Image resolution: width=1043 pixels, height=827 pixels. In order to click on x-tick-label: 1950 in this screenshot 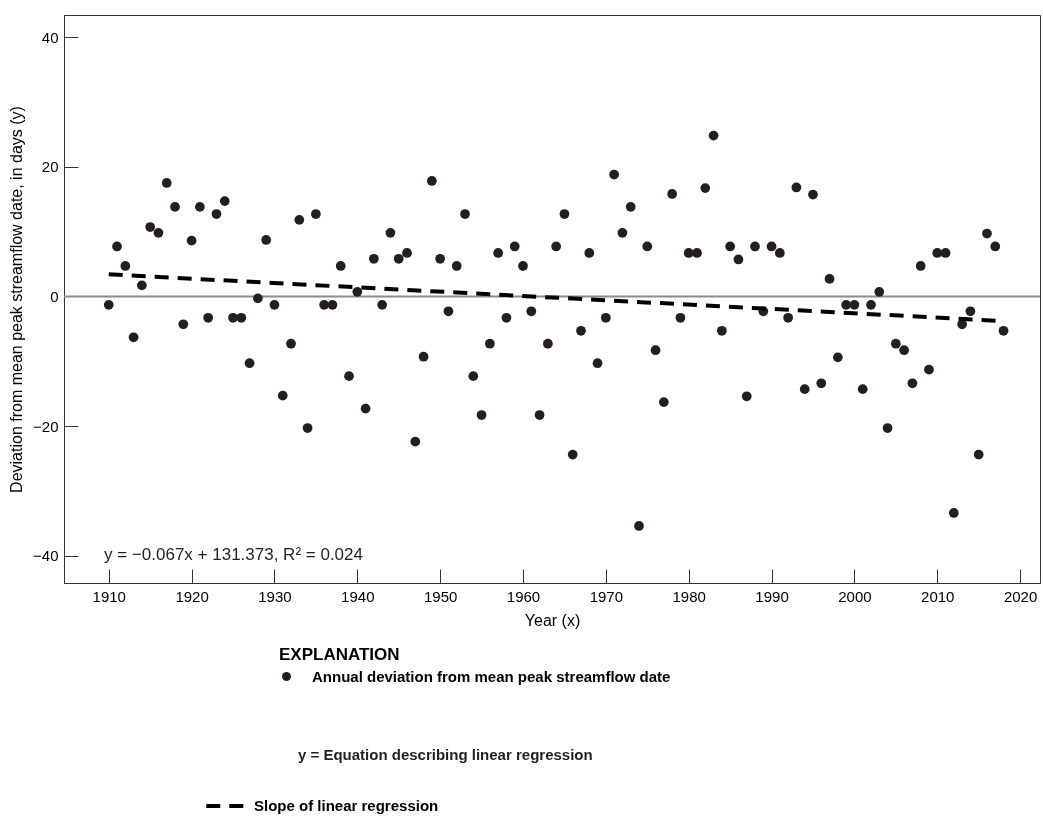, I will do `click(440, 596)`.